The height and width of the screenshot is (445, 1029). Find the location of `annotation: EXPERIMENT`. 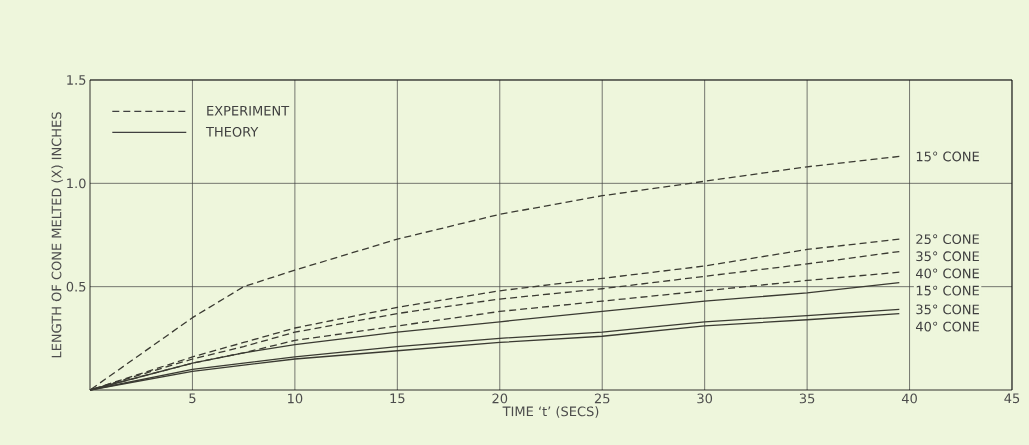

annotation: EXPERIMENT is located at coordinates (248, 110).